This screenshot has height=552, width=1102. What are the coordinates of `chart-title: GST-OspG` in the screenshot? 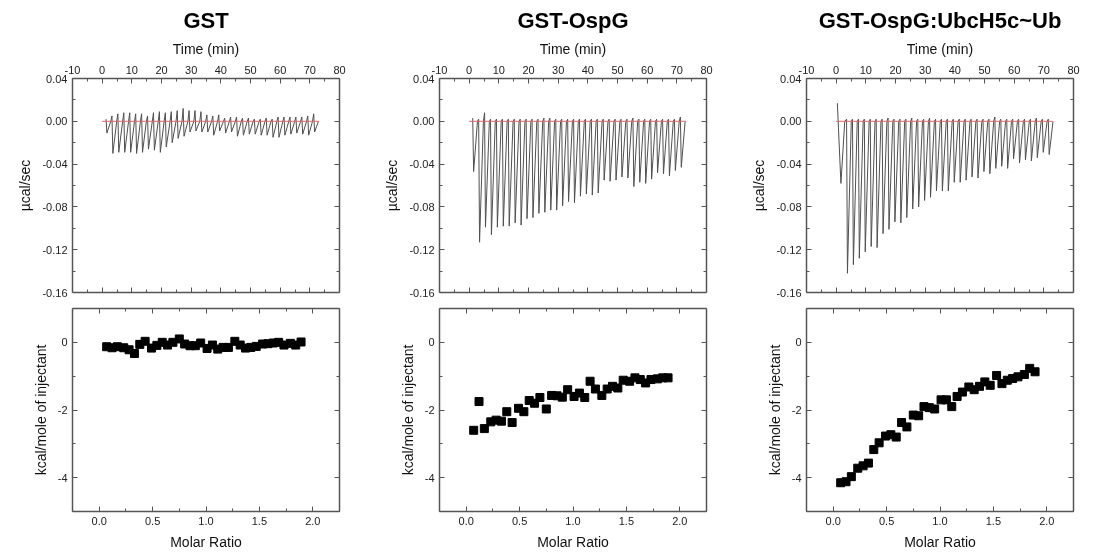 It's located at (573, 20).